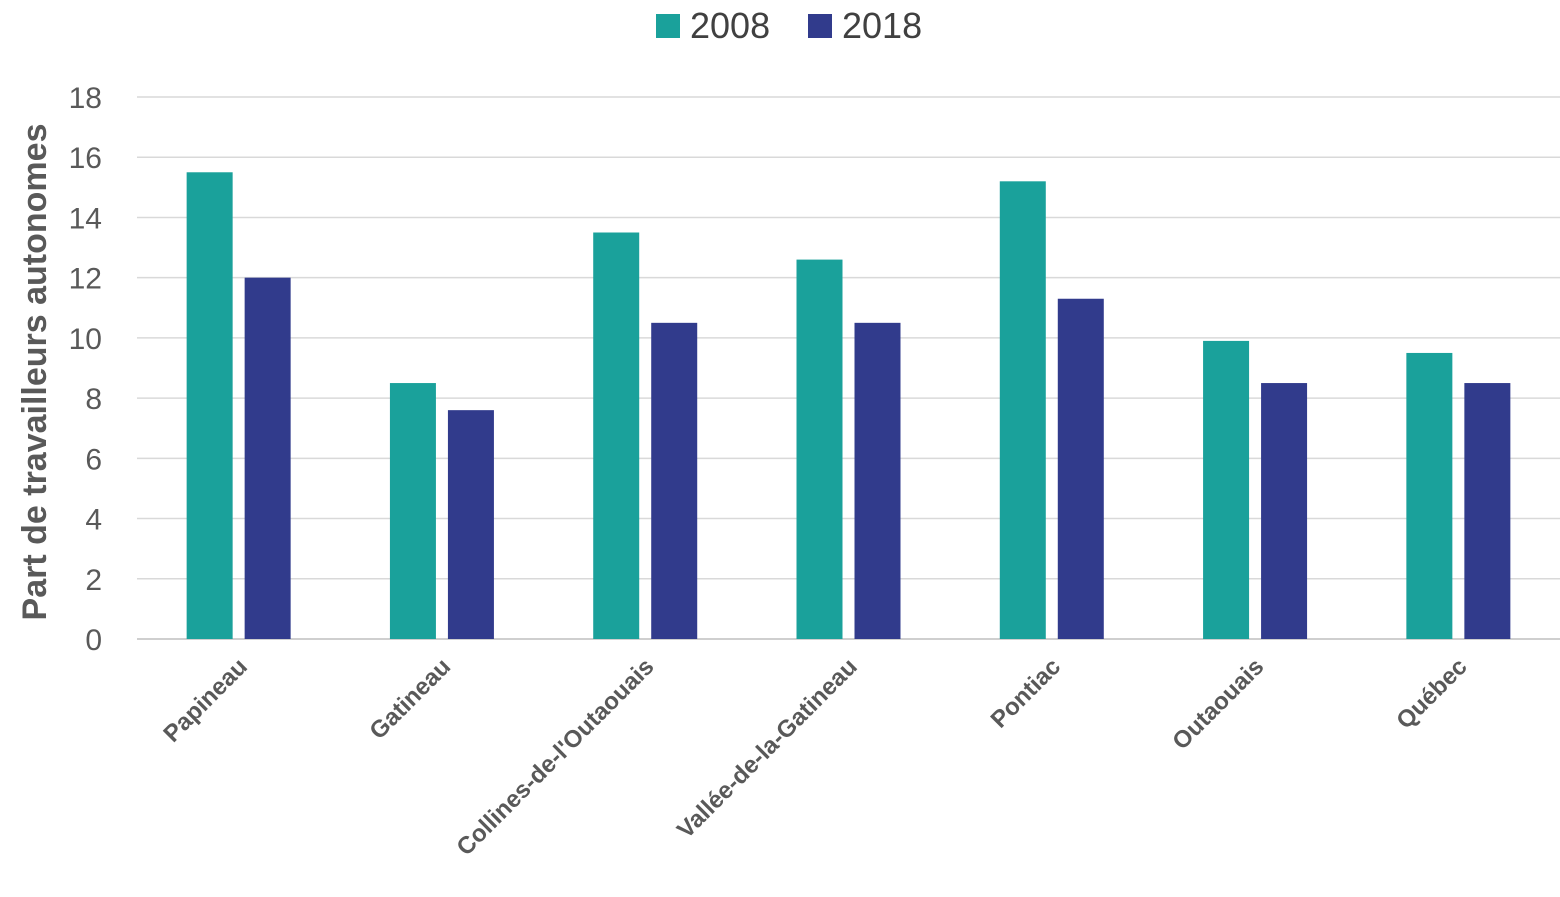  I want to click on y-tick-label: 2, so click(93, 580).